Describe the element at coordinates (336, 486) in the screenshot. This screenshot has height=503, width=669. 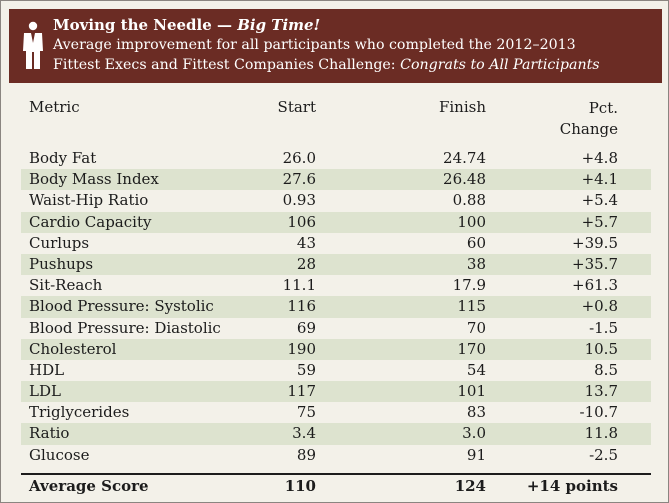
I see `average-score-row: Average Score 110 124 +14 points` at that location.